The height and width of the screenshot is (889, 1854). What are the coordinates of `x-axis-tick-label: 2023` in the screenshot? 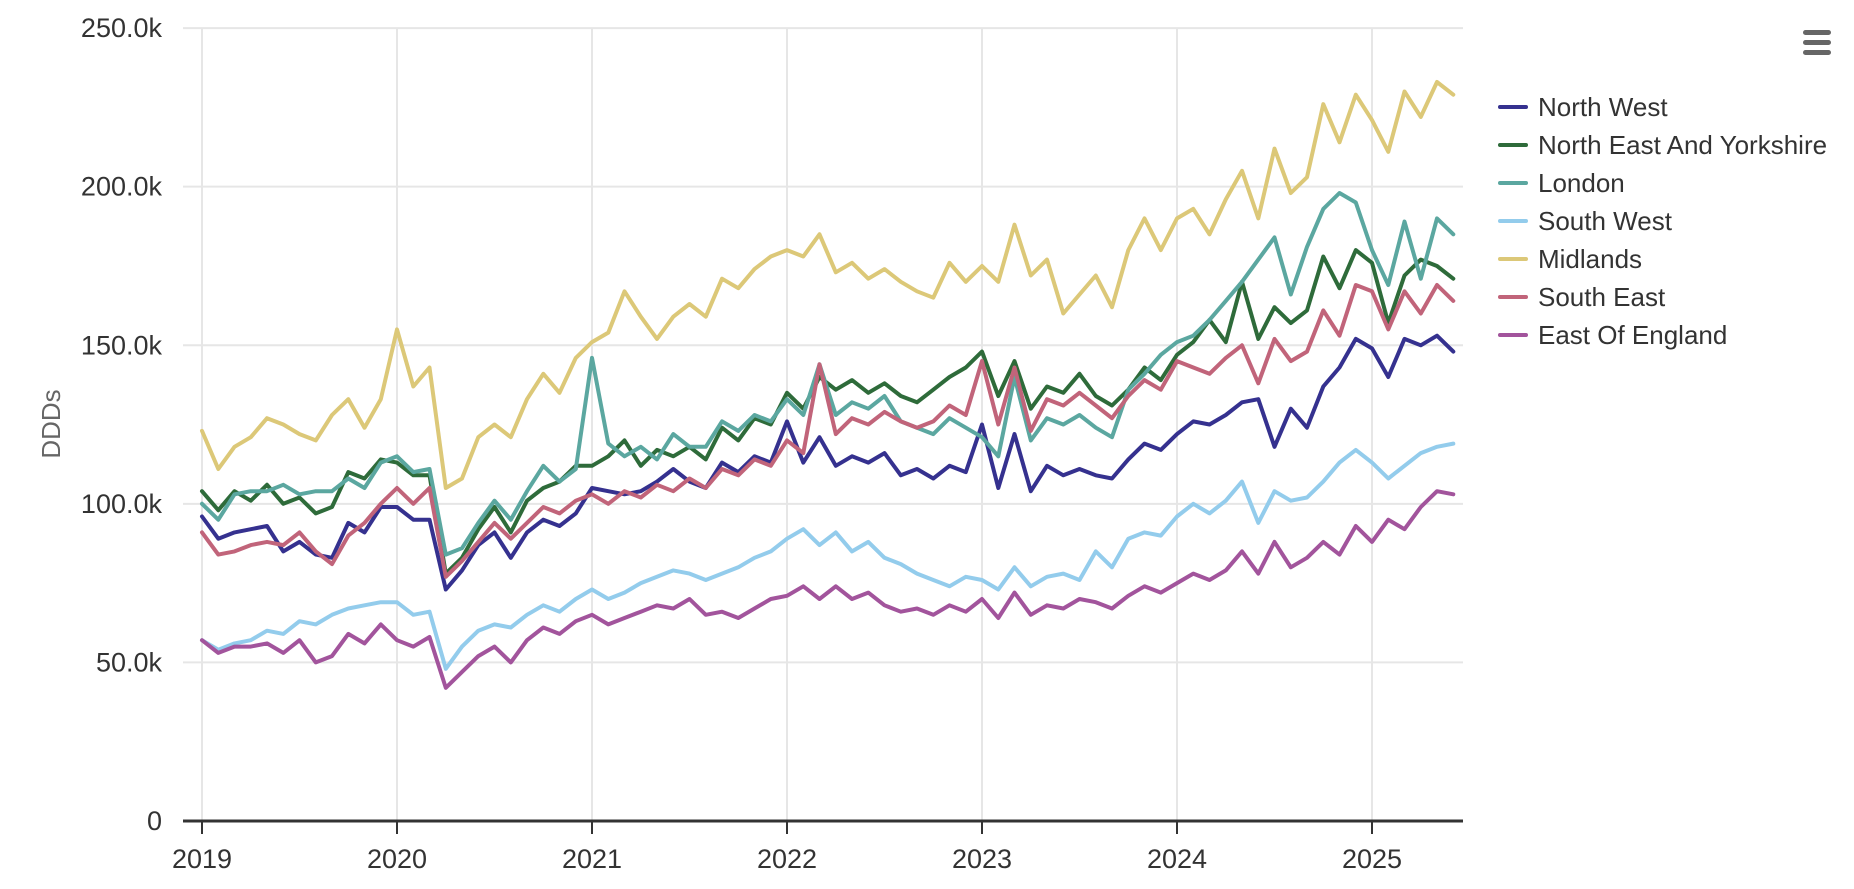 It's located at (982, 859).